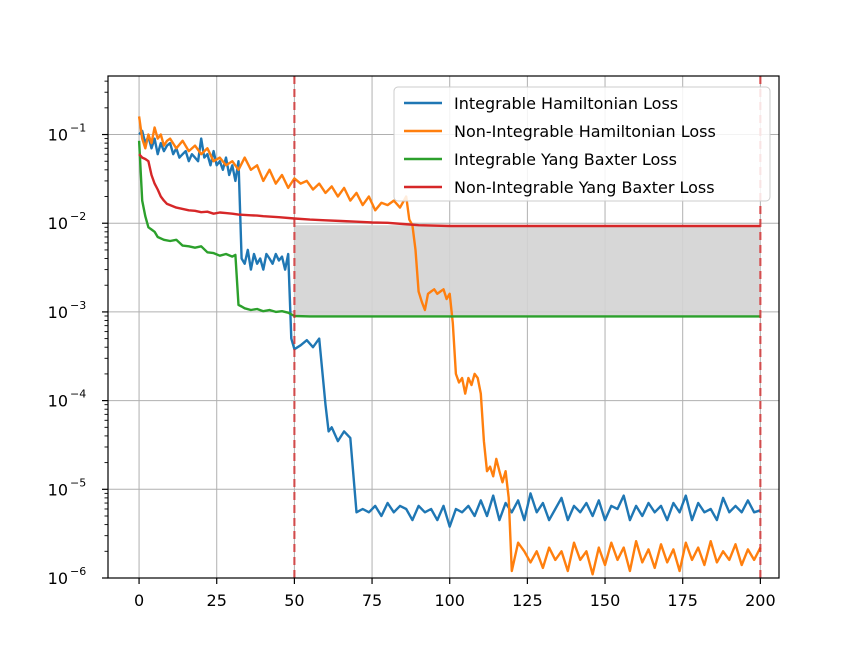 This screenshot has width=866, height=654. Describe the element at coordinates (78, 216) in the screenshot. I see `y-tick-label-exponent: −2` at that location.